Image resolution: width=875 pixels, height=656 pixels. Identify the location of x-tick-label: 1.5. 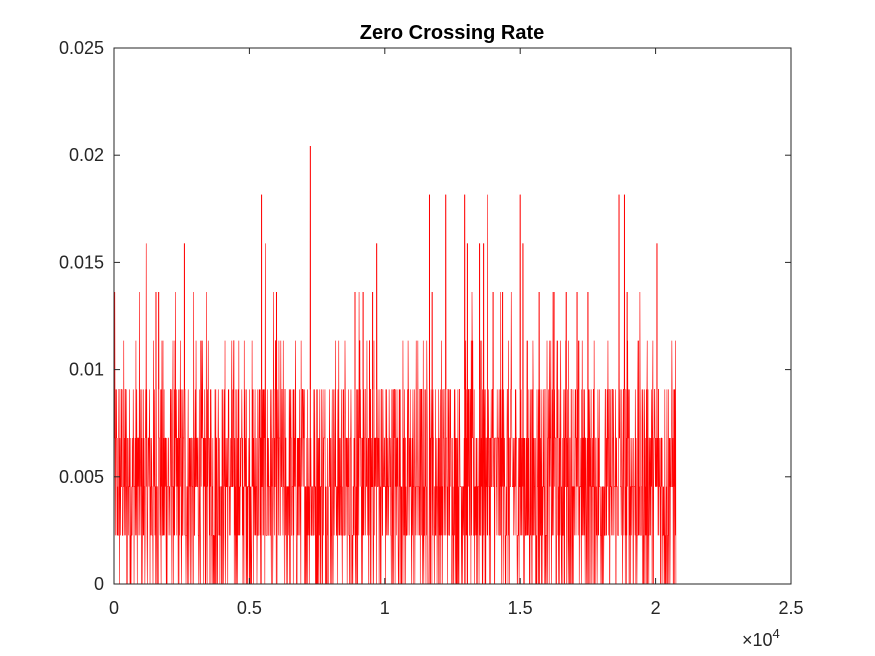
(520, 608).